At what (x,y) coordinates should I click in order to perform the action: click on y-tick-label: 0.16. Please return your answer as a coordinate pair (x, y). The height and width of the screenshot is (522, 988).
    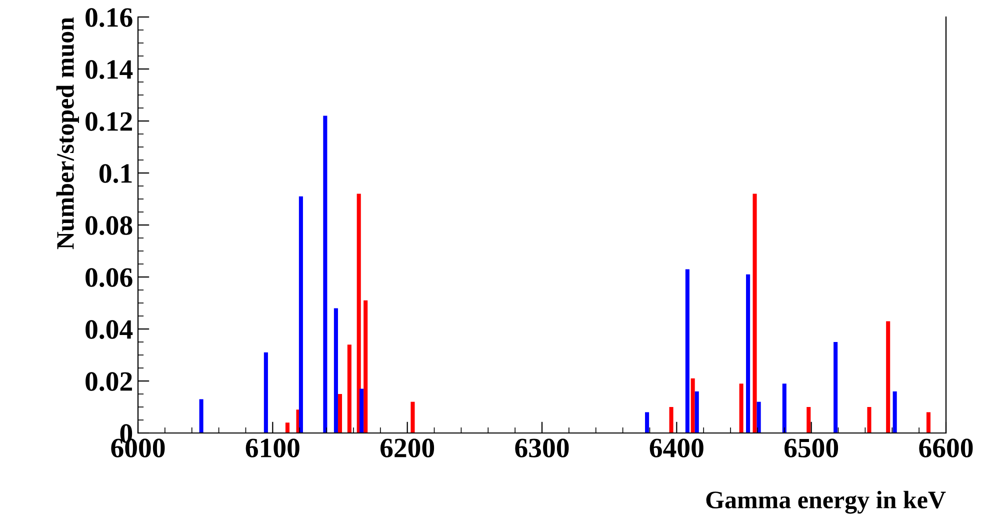
    Looking at the image, I should click on (109, 18).